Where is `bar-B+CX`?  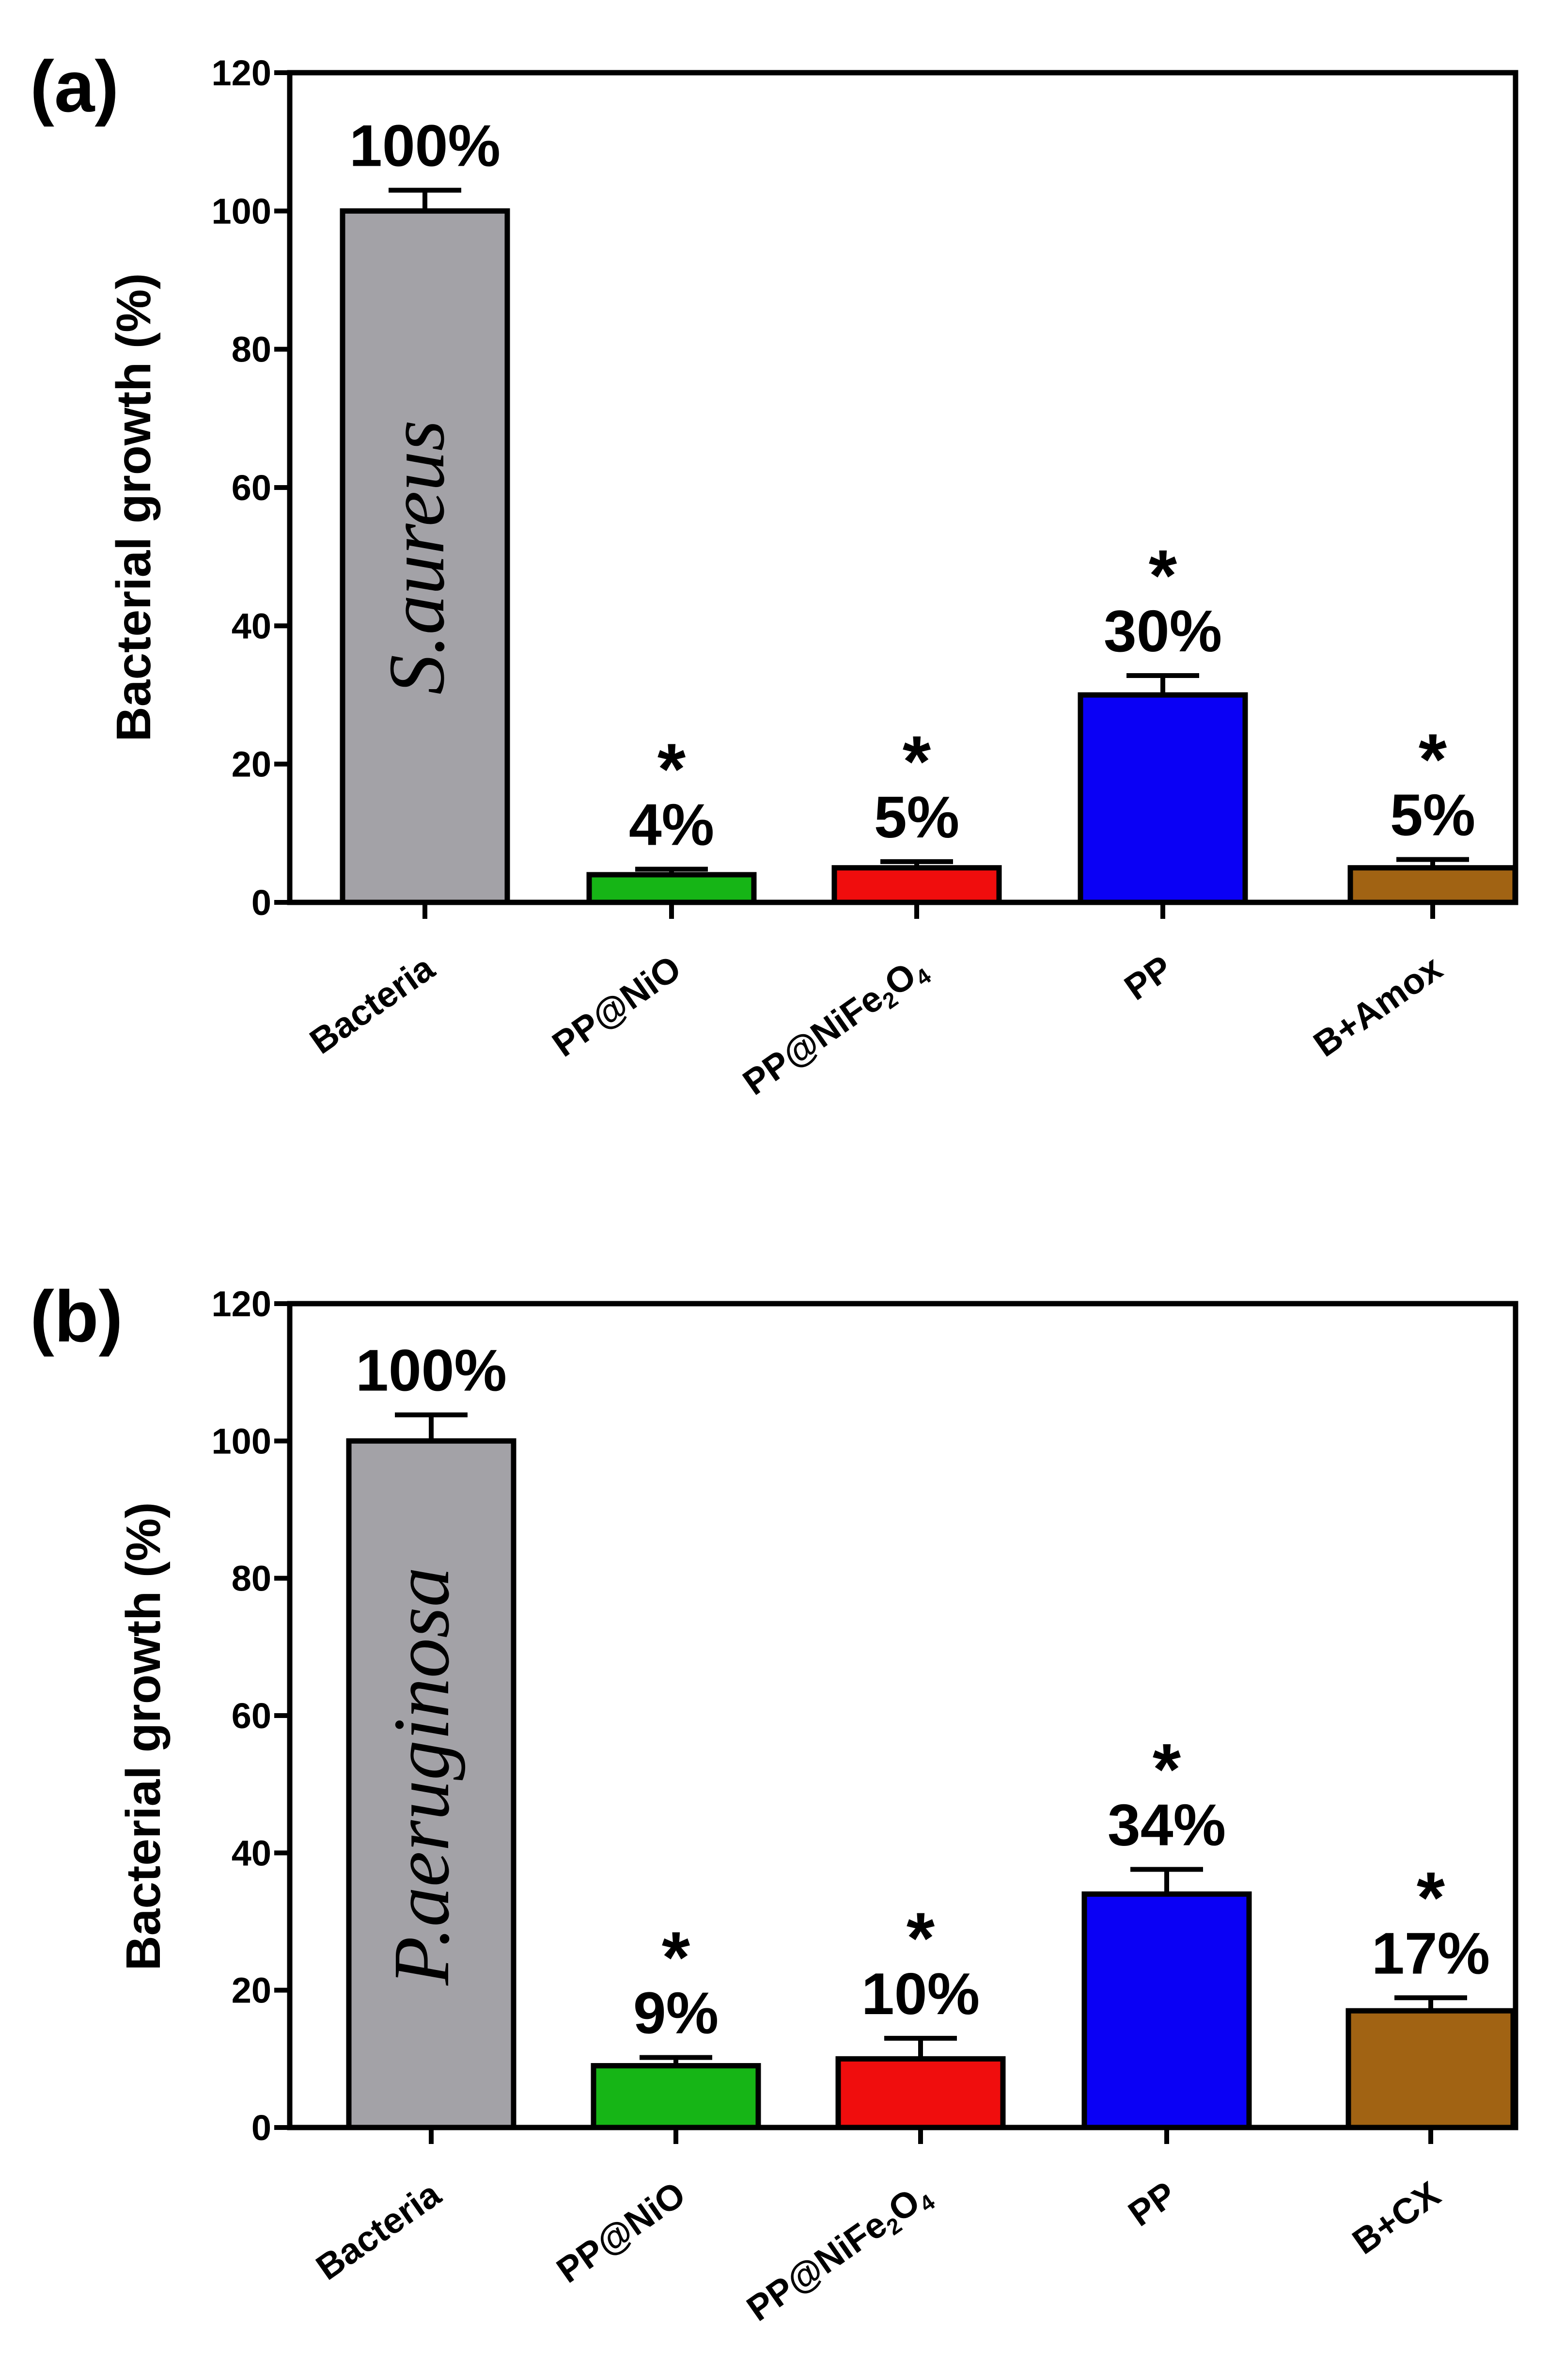 bar-B+CX is located at coordinates (1430, 2069).